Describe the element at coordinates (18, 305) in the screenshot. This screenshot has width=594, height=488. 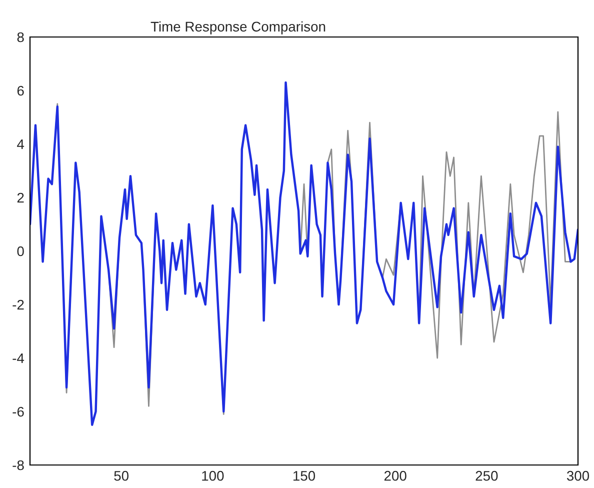
I see `y-tick-label: -2` at that location.